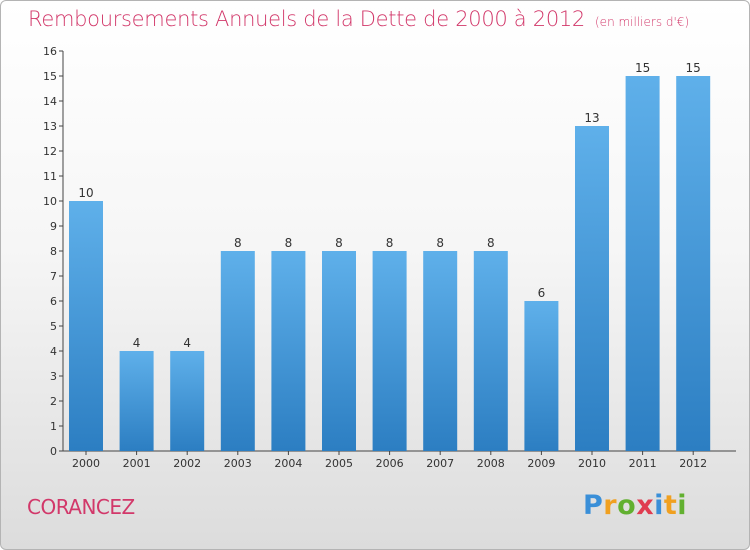 This screenshot has width=750, height=550. I want to click on y-tick-label: 7, so click(53, 276).